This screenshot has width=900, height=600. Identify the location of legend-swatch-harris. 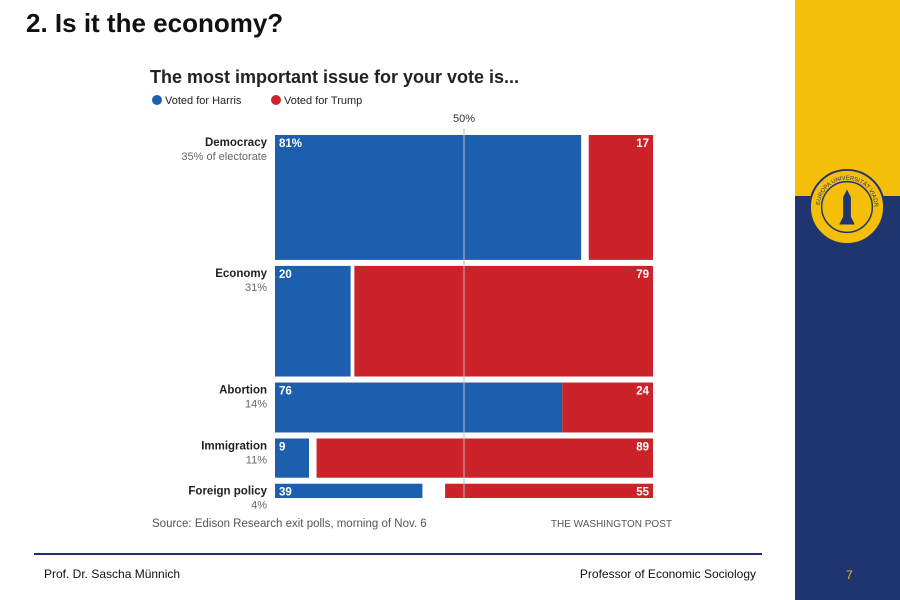
(157, 100).